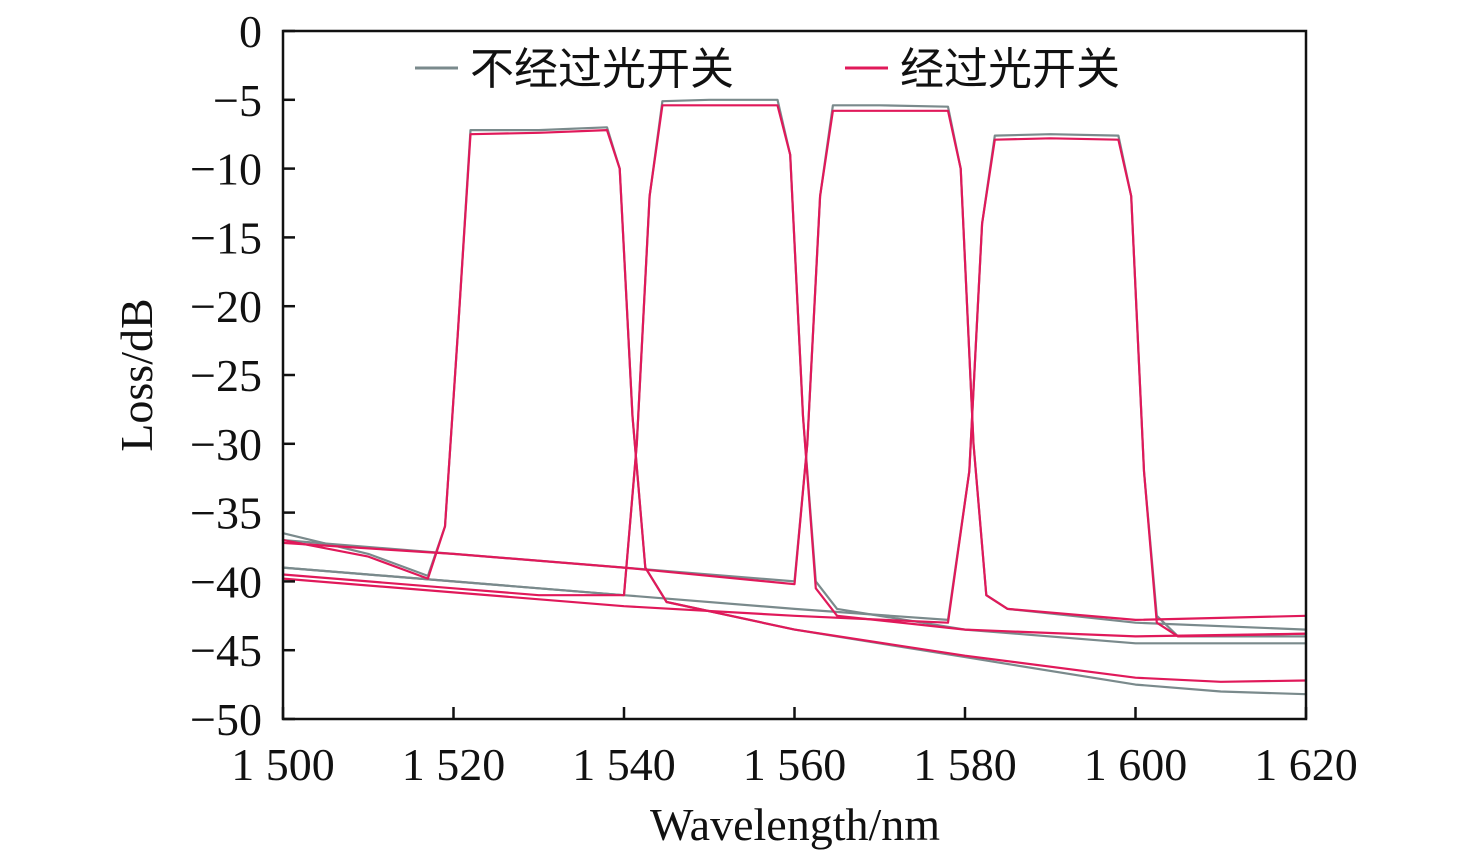  Describe the element at coordinates (226, 581) in the screenshot. I see `y-tick-label: −40` at that location.